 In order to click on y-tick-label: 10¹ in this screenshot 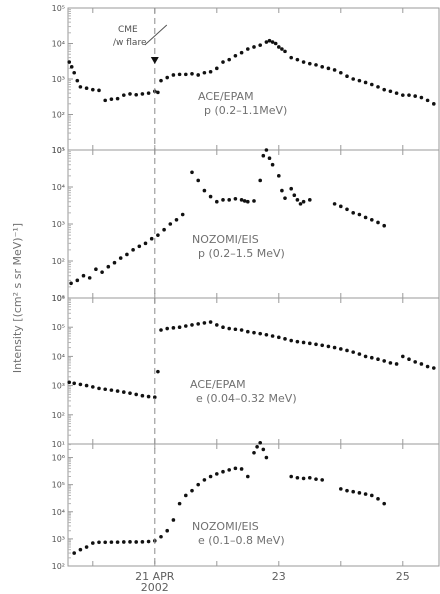, I will do `click(58, 150)`.